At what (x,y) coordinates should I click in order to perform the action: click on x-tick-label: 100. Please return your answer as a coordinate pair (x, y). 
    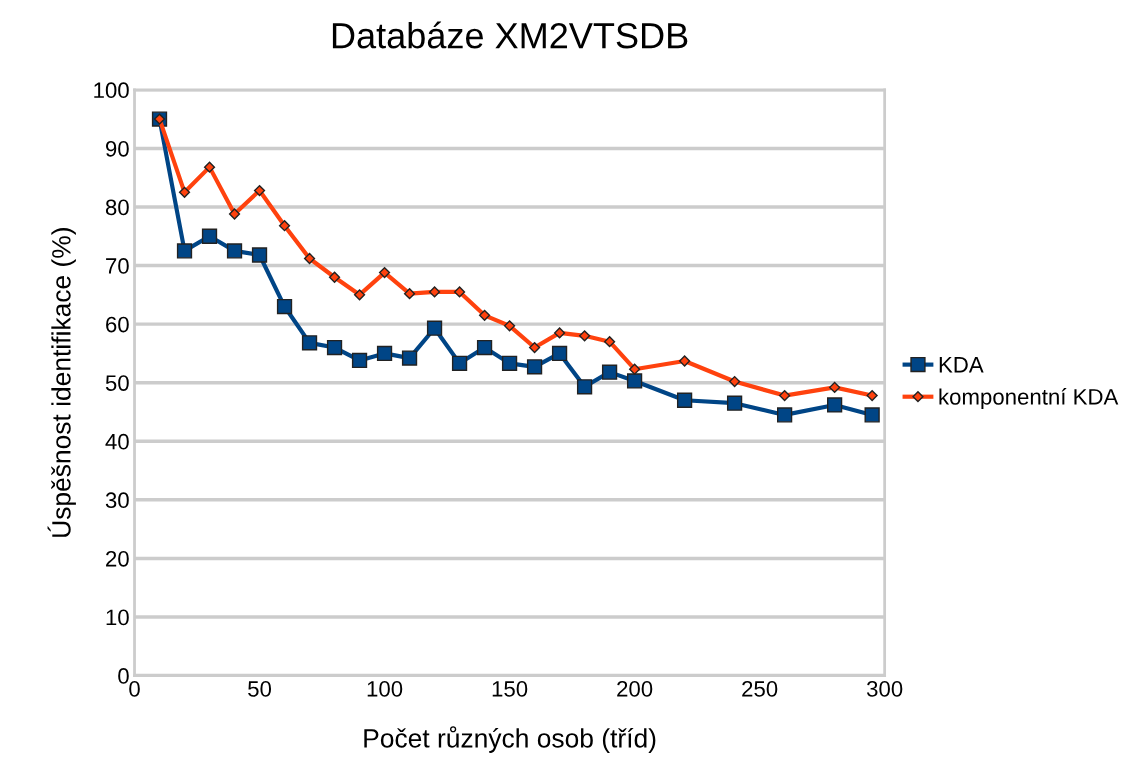
    Looking at the image, I should click on (385, 689).